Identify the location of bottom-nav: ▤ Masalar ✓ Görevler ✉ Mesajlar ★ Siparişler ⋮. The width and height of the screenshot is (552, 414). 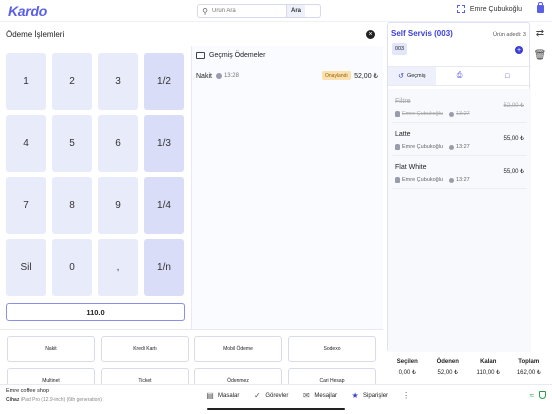
(308, 395).